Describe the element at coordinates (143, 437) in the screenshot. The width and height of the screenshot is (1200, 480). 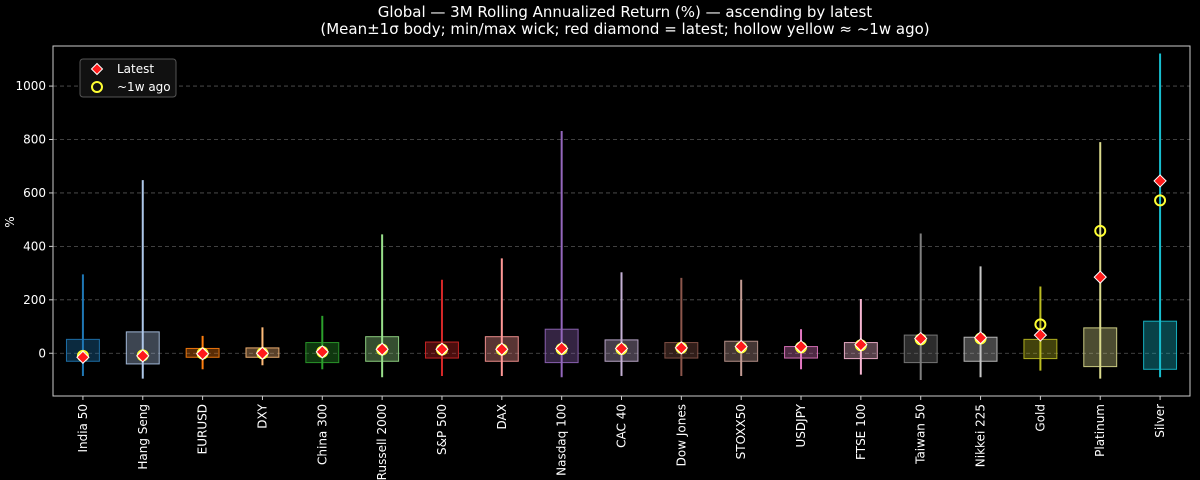
I see `x-tick-label: Hang Seng` at that location.